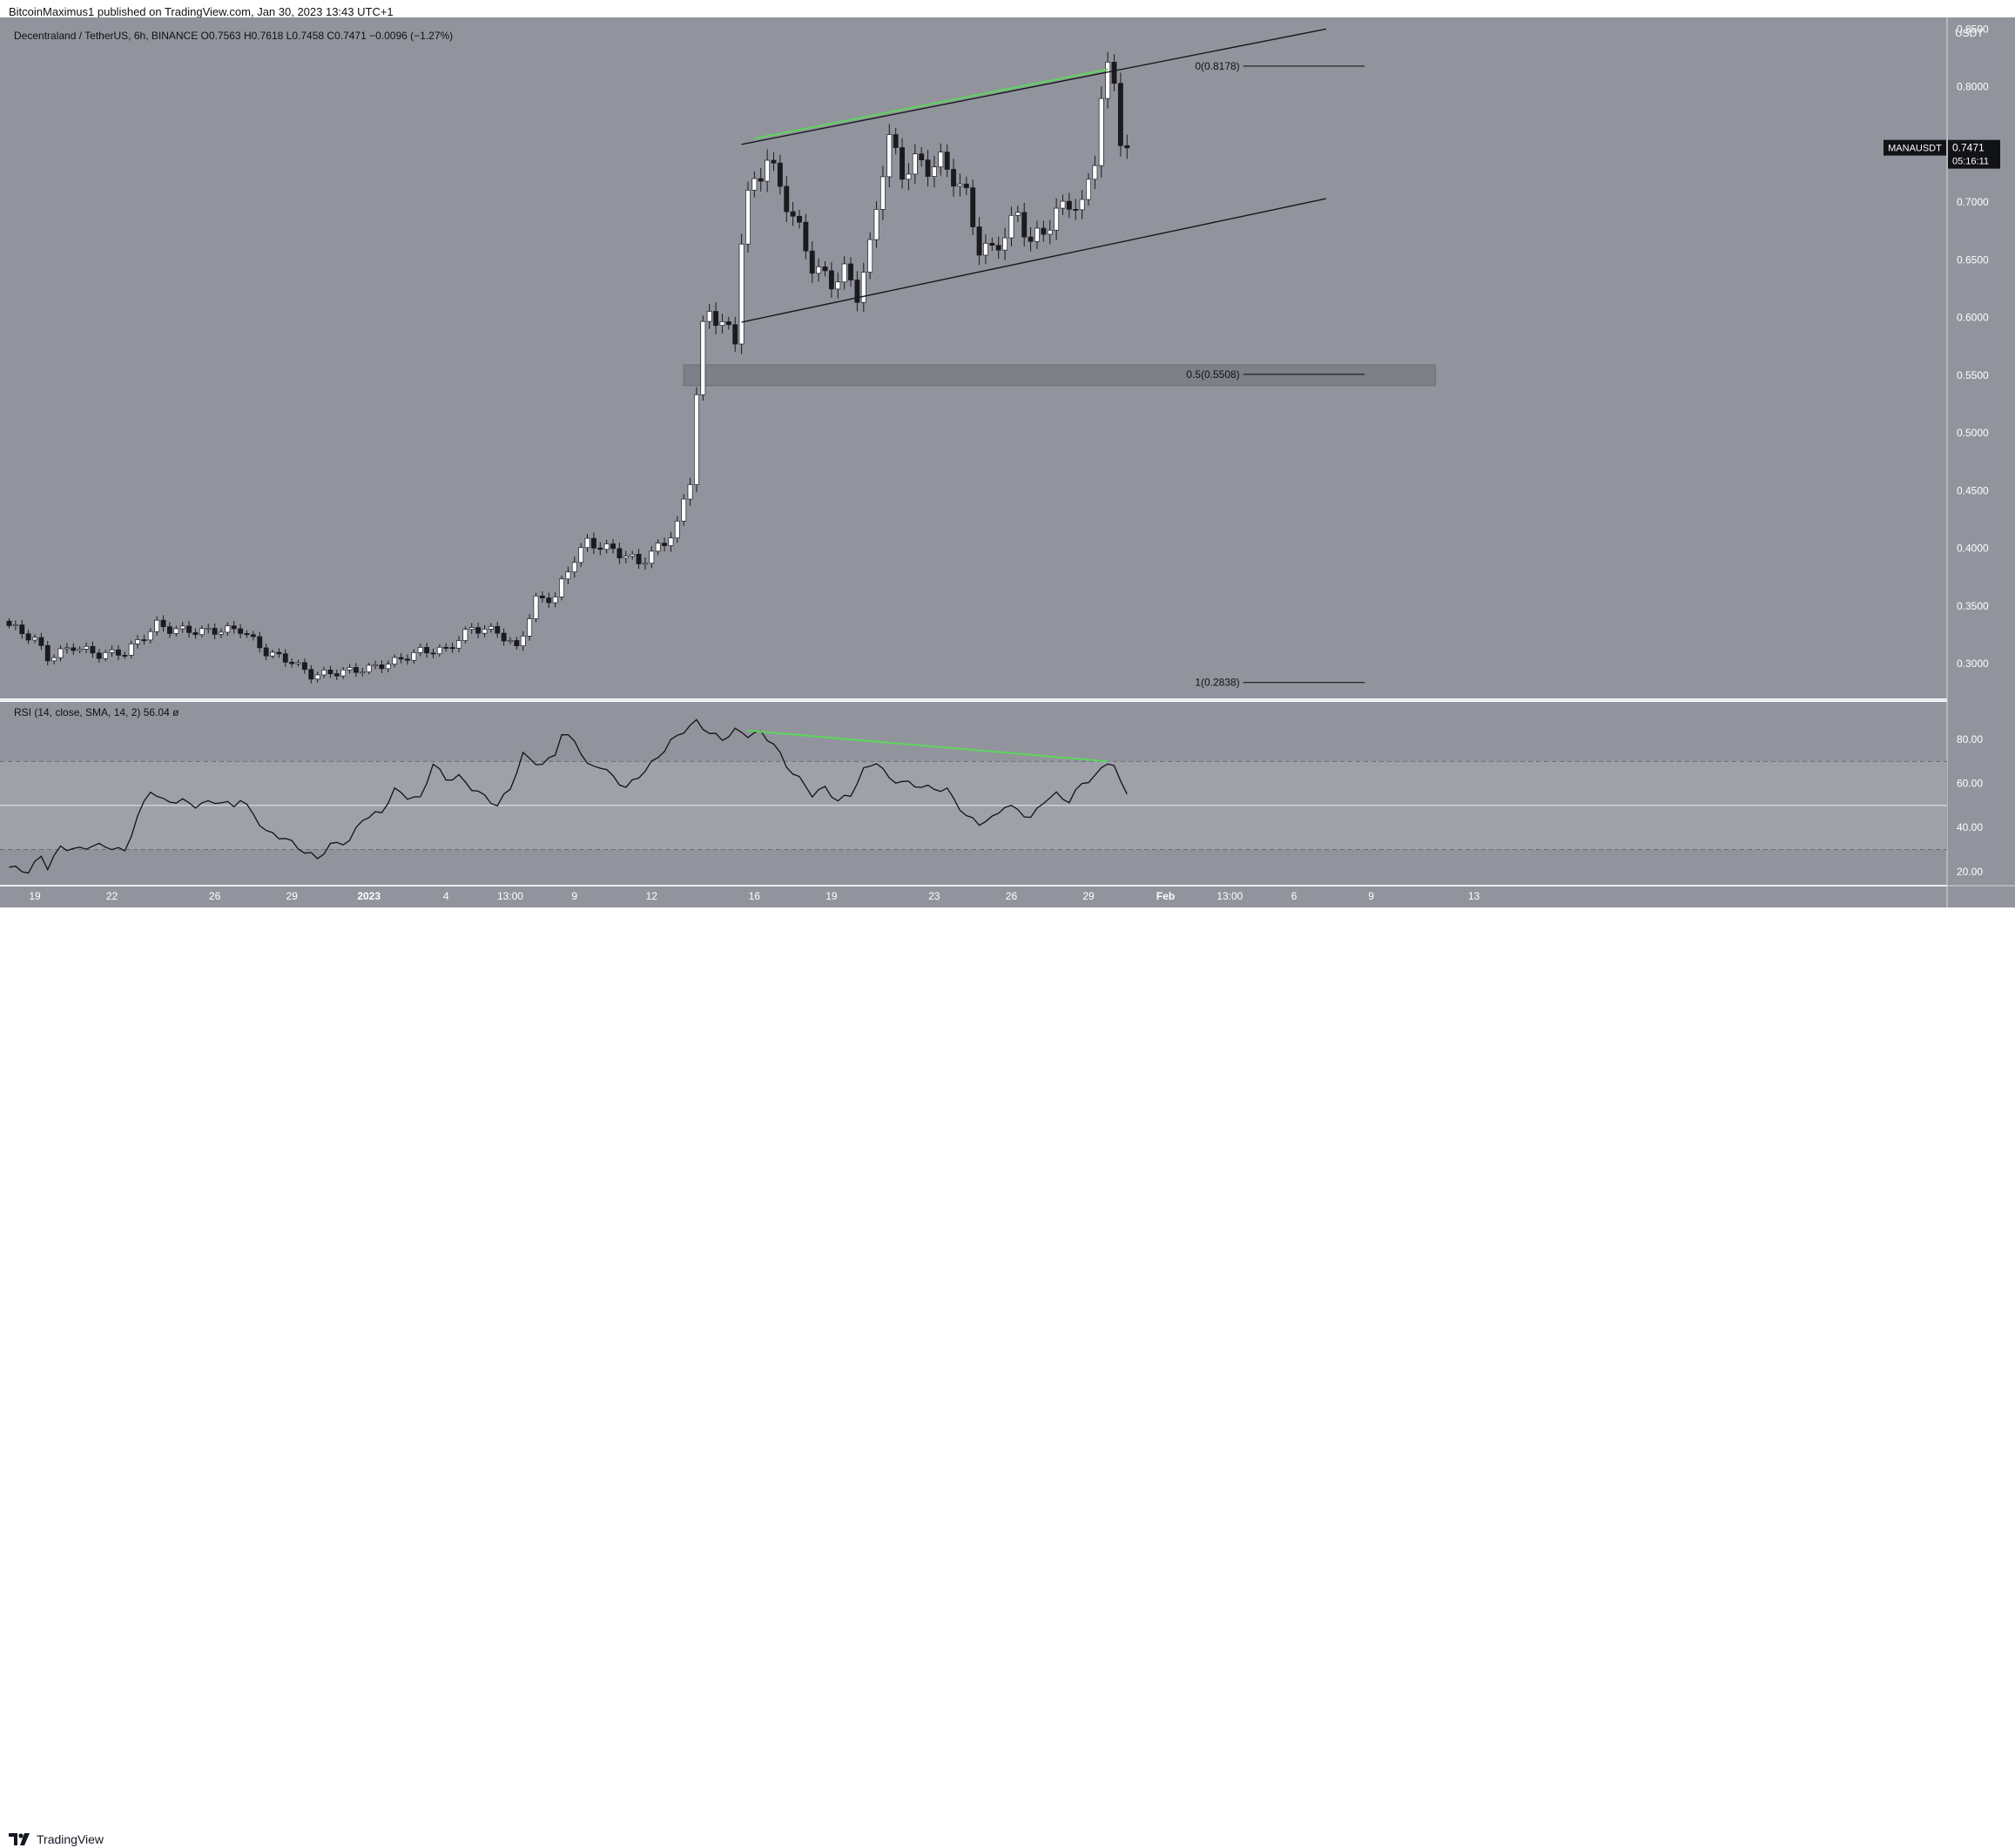 The height and width of the screenshot is (1848, 2015). I want to click on legend-part: 0.7458, so click(309, 36).